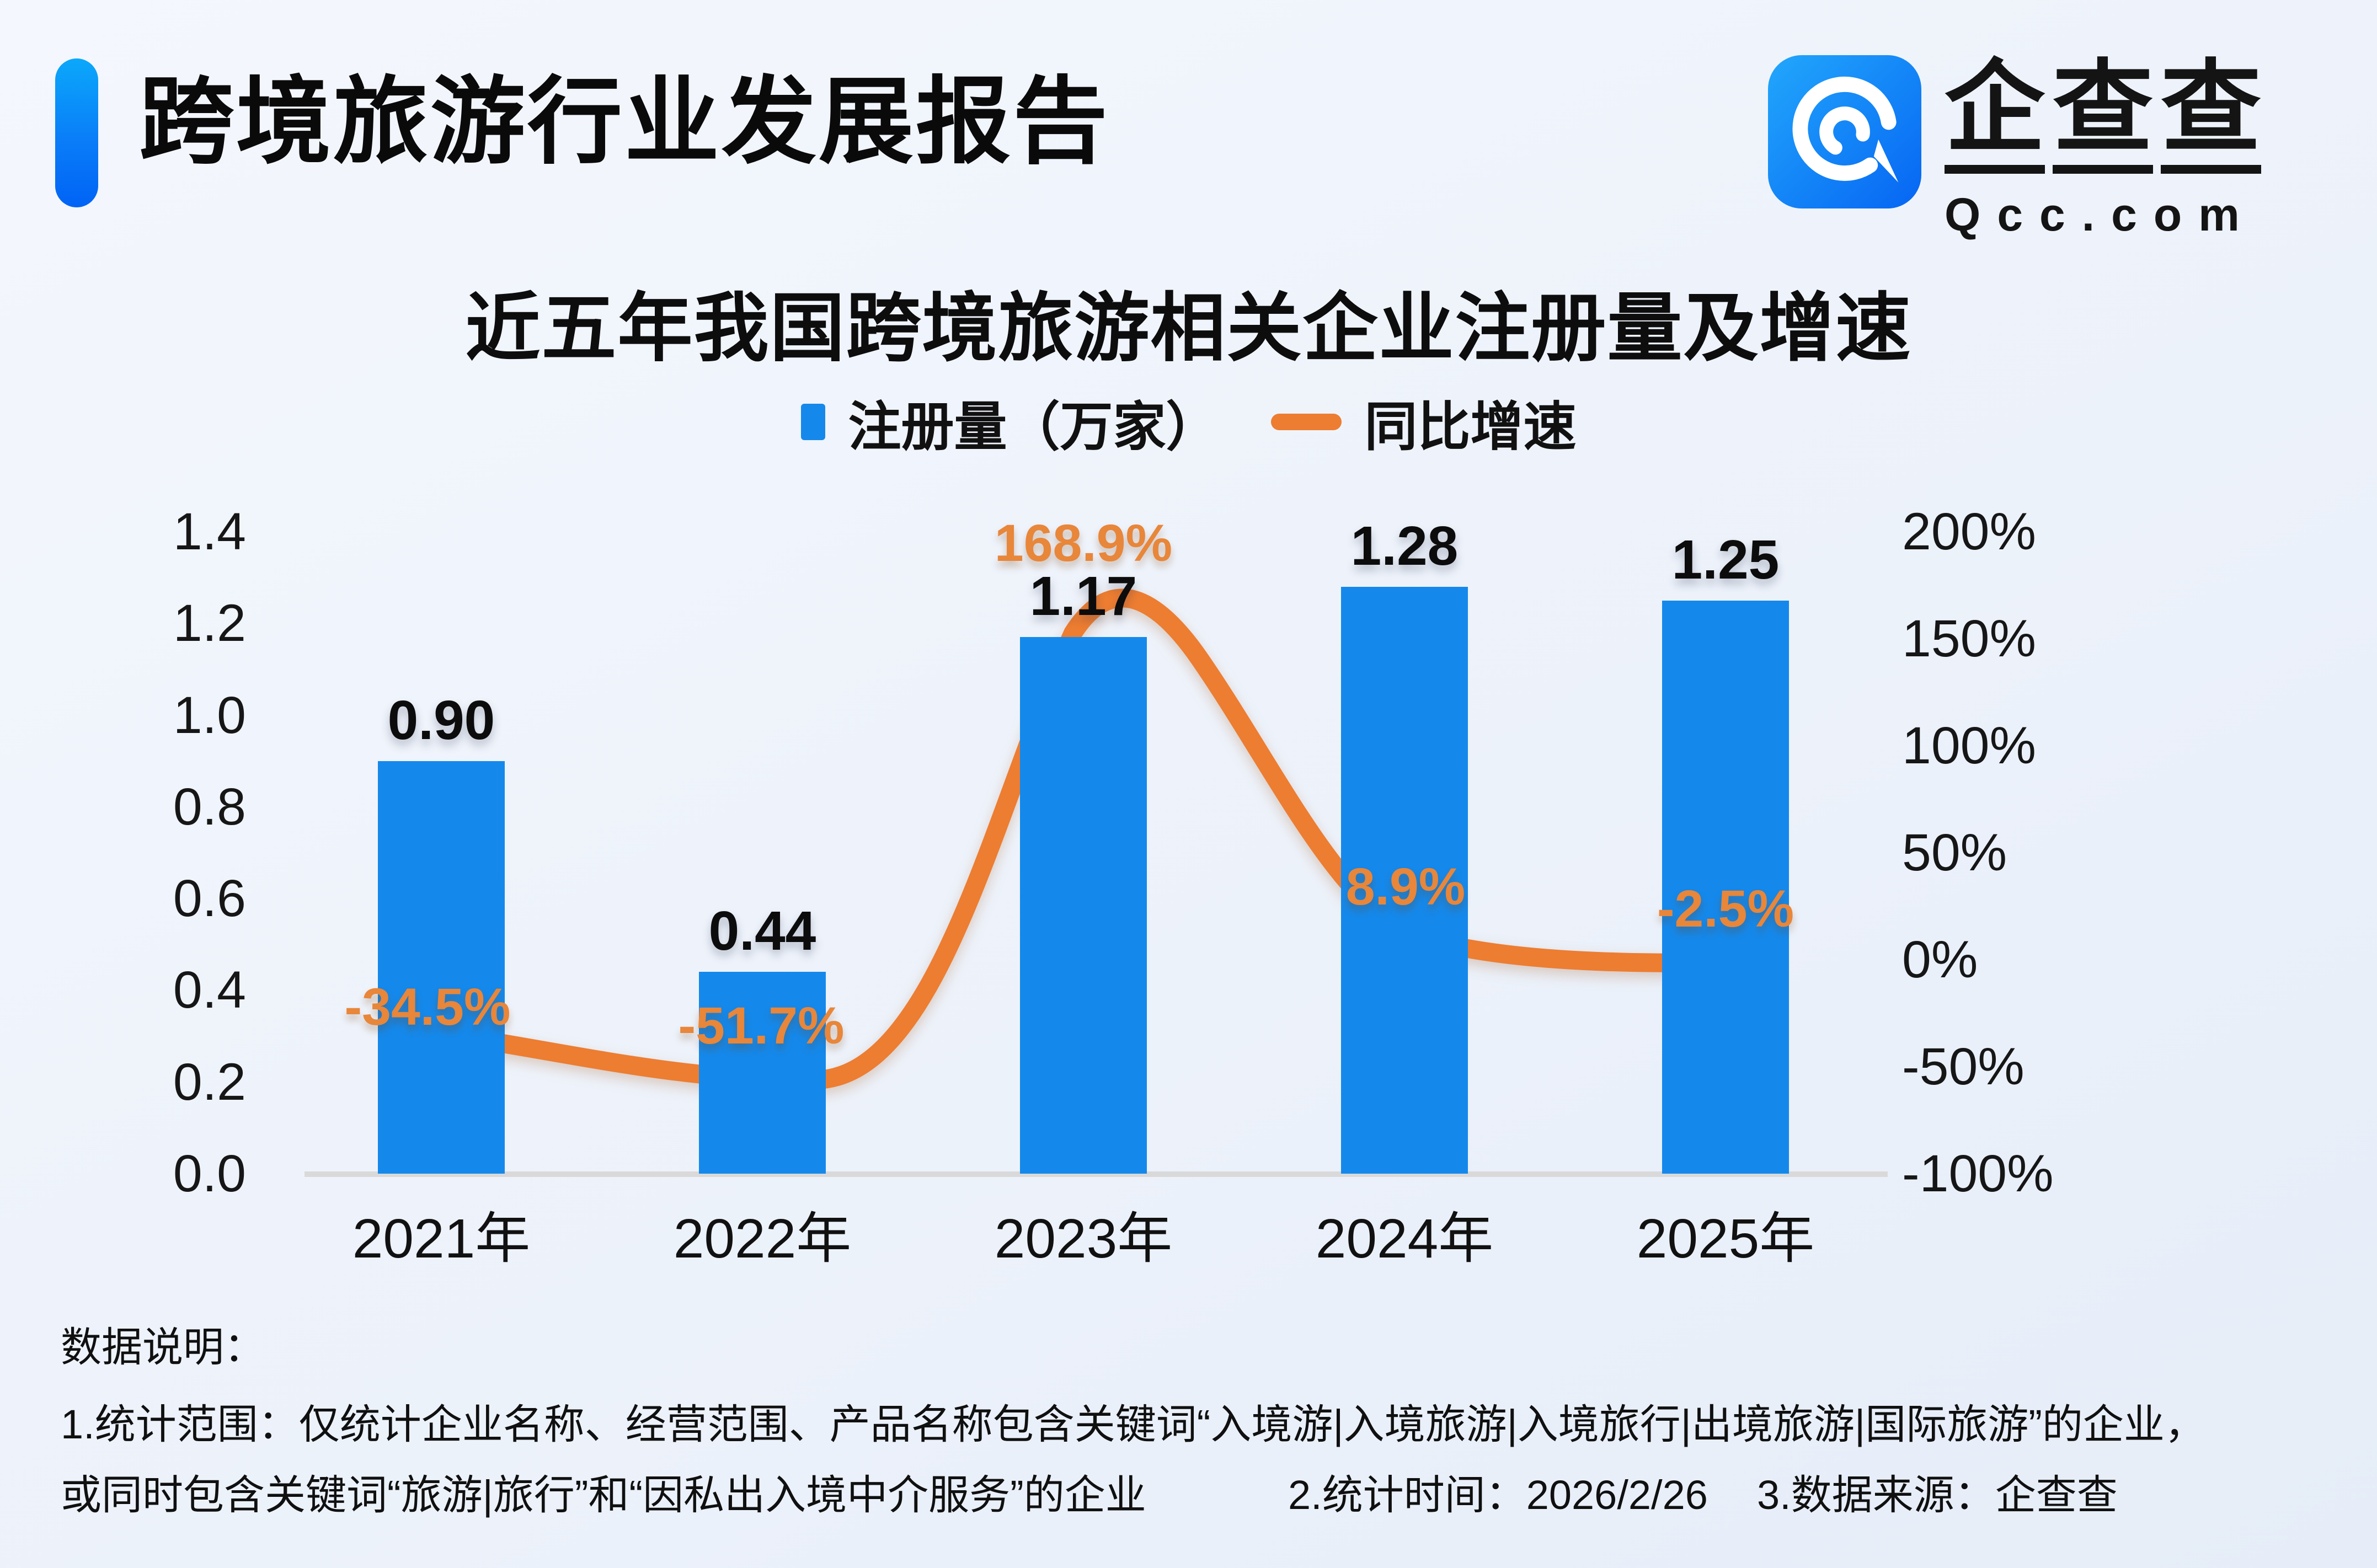 This screenshot has height=1568, width=2377. I want to click on chart-legend: 注册量（万家） 同比增速, so click(1188, 422).